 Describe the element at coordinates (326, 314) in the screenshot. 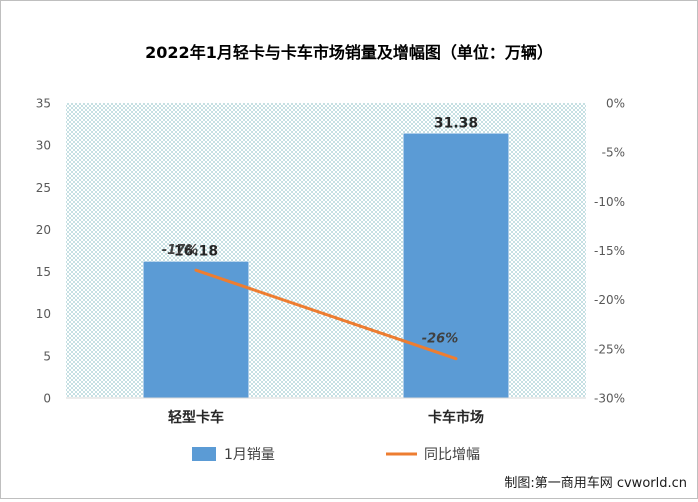

I see `line-path` at that location.